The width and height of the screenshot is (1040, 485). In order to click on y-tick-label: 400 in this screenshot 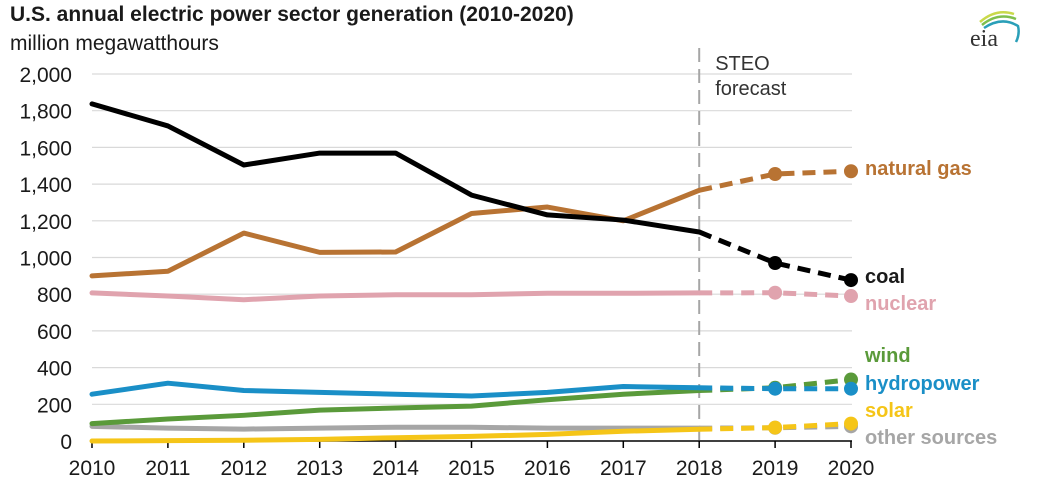, I will do `click(54, 369)`.